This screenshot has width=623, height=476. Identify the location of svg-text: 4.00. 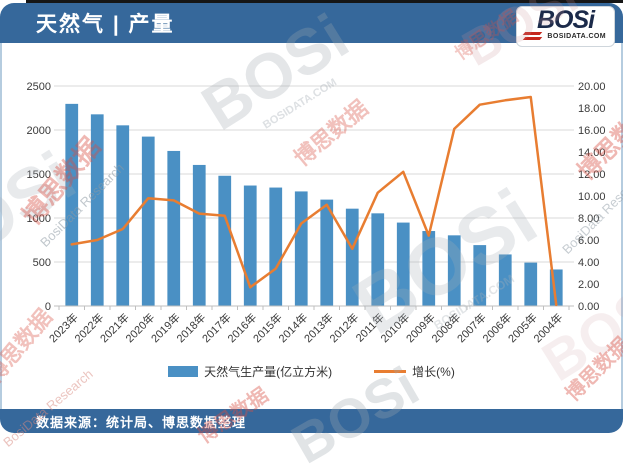
(588, 263).